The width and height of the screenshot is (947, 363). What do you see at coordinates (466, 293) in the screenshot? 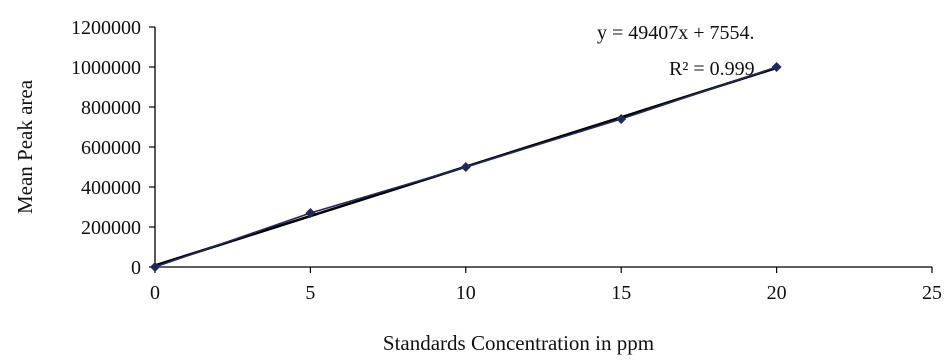
I see `x-tick-label: 10` at bounding box center [466, 293].